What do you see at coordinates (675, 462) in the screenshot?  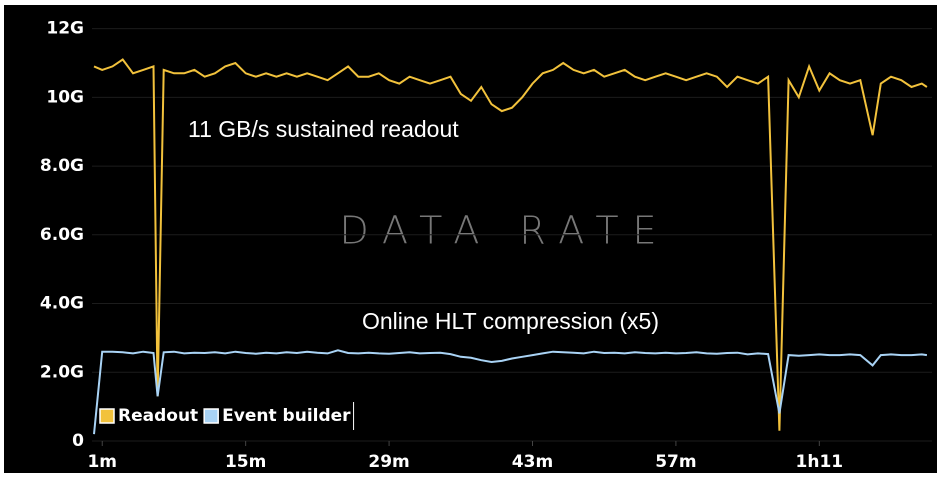 I see `x-tick-label: 57m` at bounding box center [675, 462].